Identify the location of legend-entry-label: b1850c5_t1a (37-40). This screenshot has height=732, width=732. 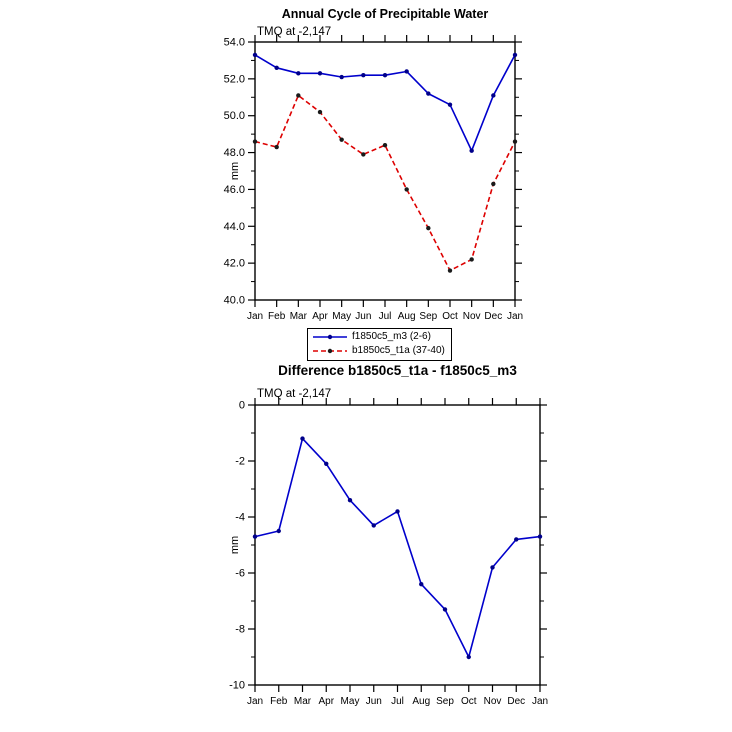
(398, 350).